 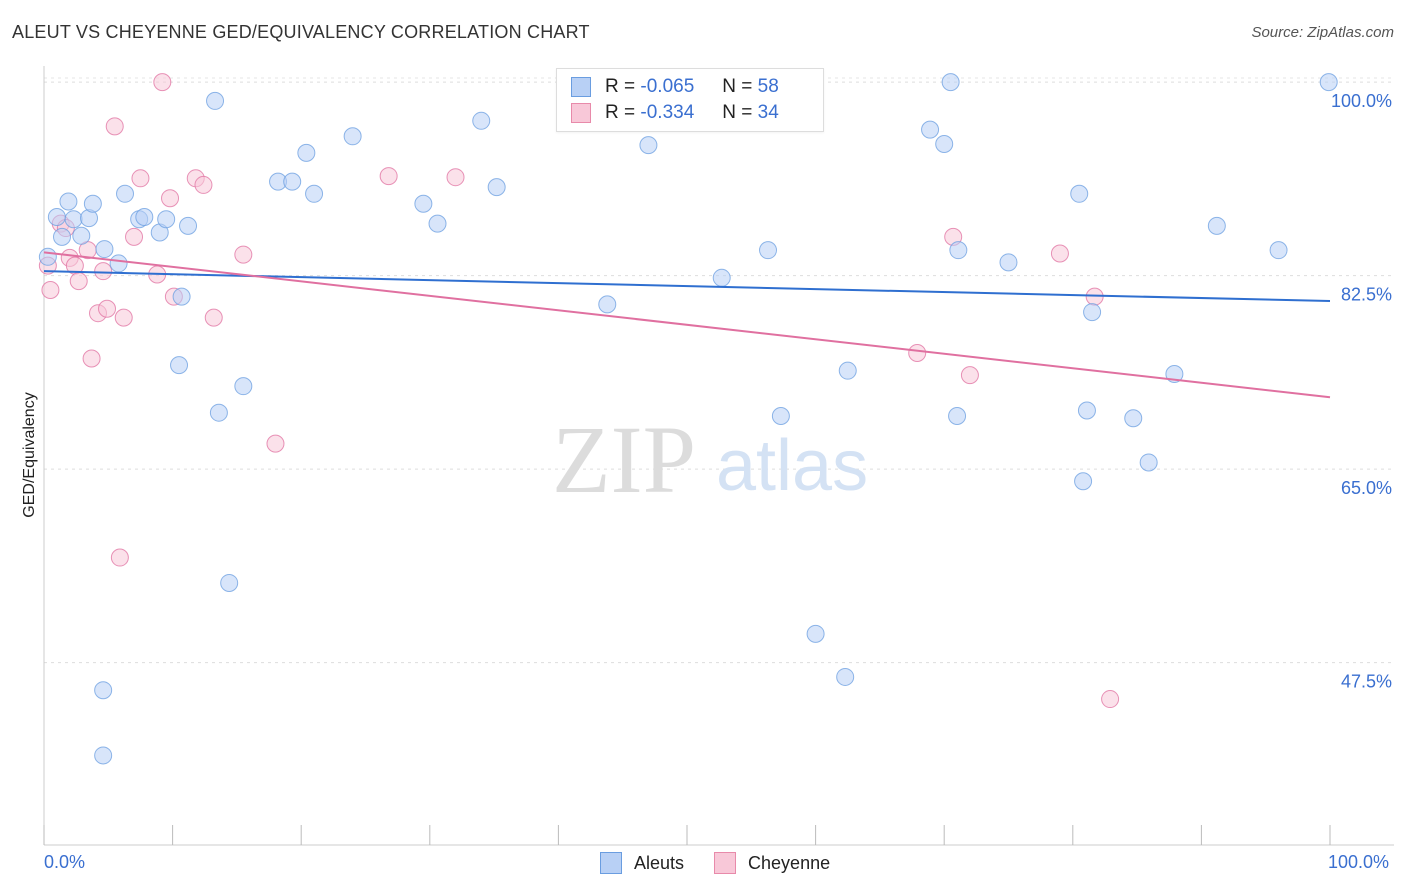 What do you see at coordinates (624, 459) in the screenshot?
I see `watermark-zip: ZIP` at bounding box center [624, 459].